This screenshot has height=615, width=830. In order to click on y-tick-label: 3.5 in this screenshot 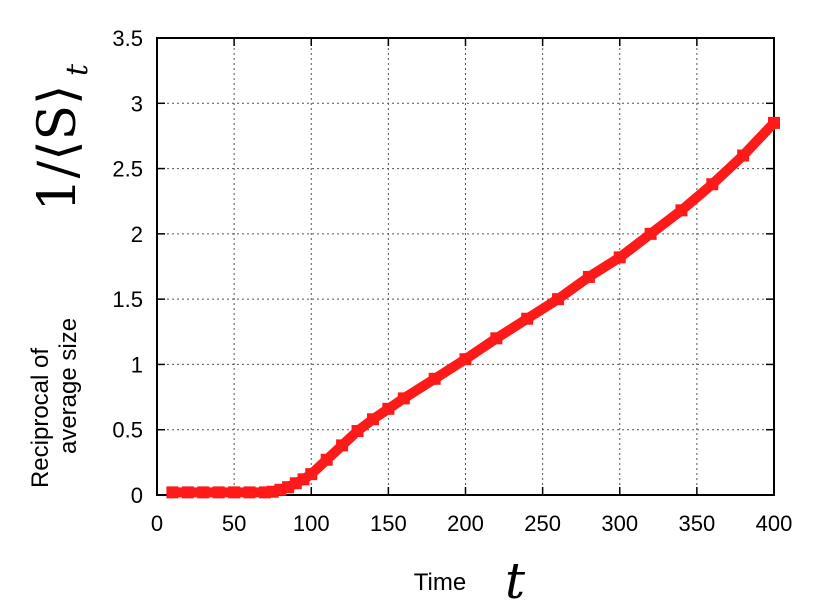, I will do `click(127, 38)`.